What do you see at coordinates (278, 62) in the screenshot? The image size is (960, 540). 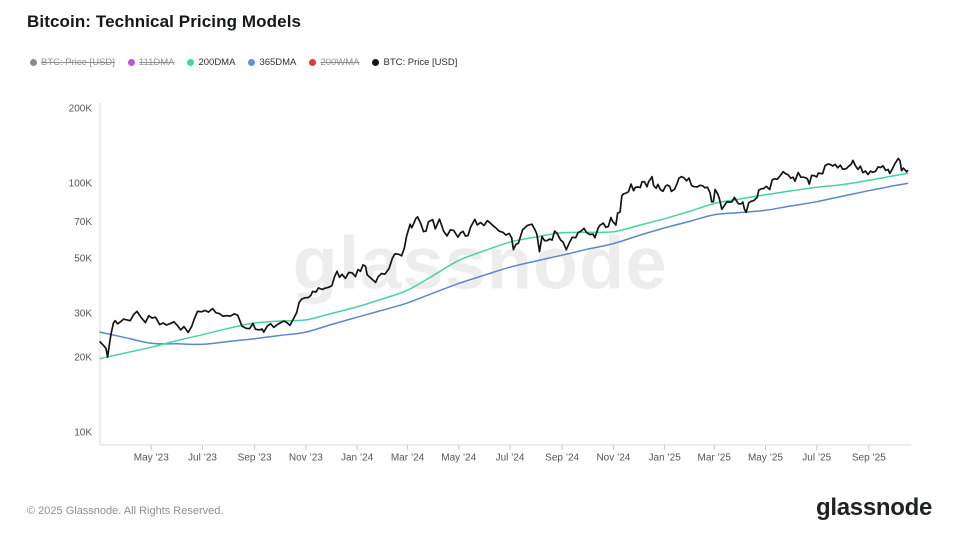 I see `legend-label: 365DMA` at bounding box center [278, 62].